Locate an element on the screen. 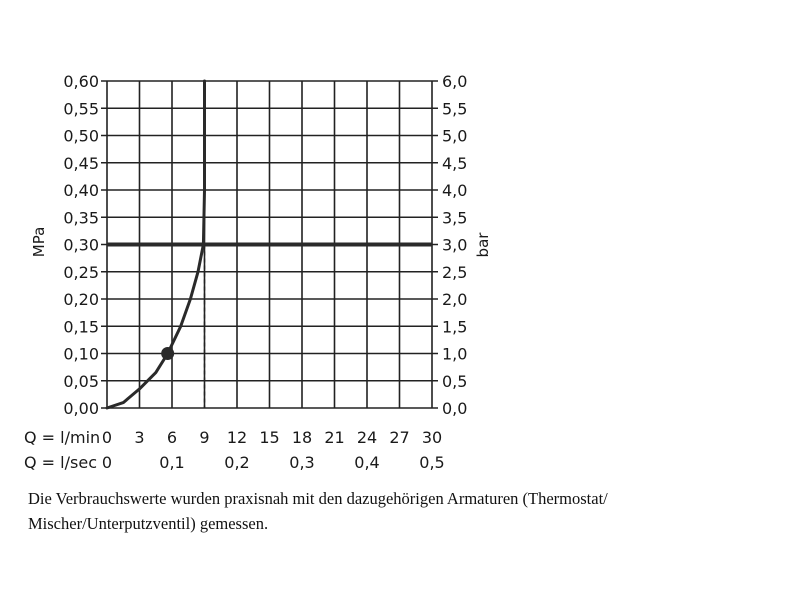 This screenshot has height=600, width=800. x-axis-label-lmin: Q = l/min is located at coordinates (62, 437).